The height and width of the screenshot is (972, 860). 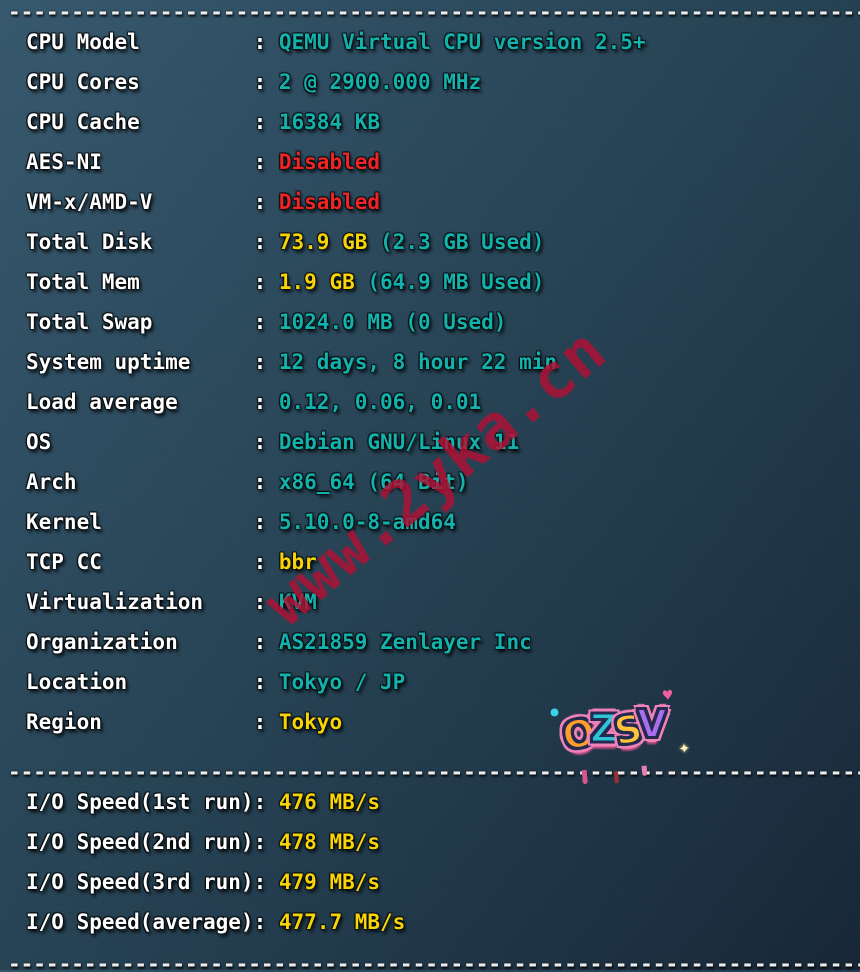 What do you see at coordinates (392, 322) in the screenshot?
I see `info-value: 1024.0 MB (0 Used)` at bounding box center [392, 322].